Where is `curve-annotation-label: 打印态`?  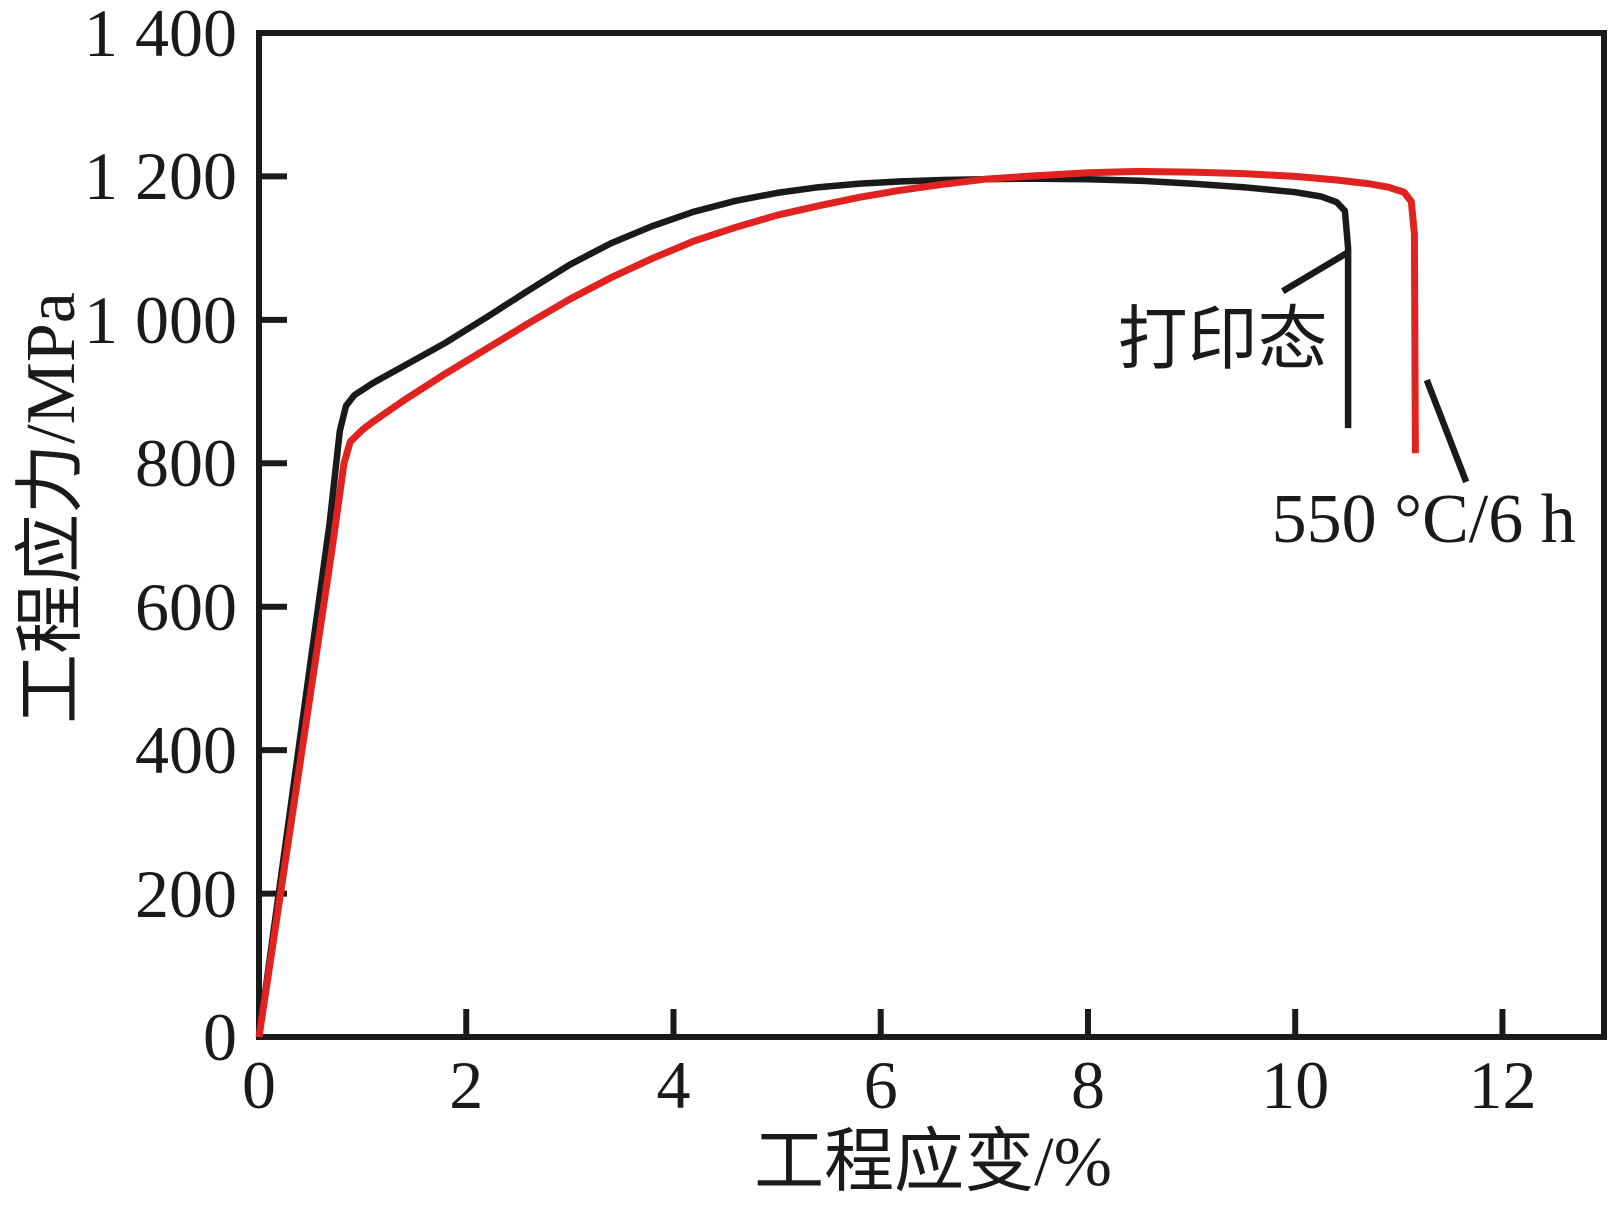 curve-annotation-label: 打印态 is located at coordinates (1222, 340).